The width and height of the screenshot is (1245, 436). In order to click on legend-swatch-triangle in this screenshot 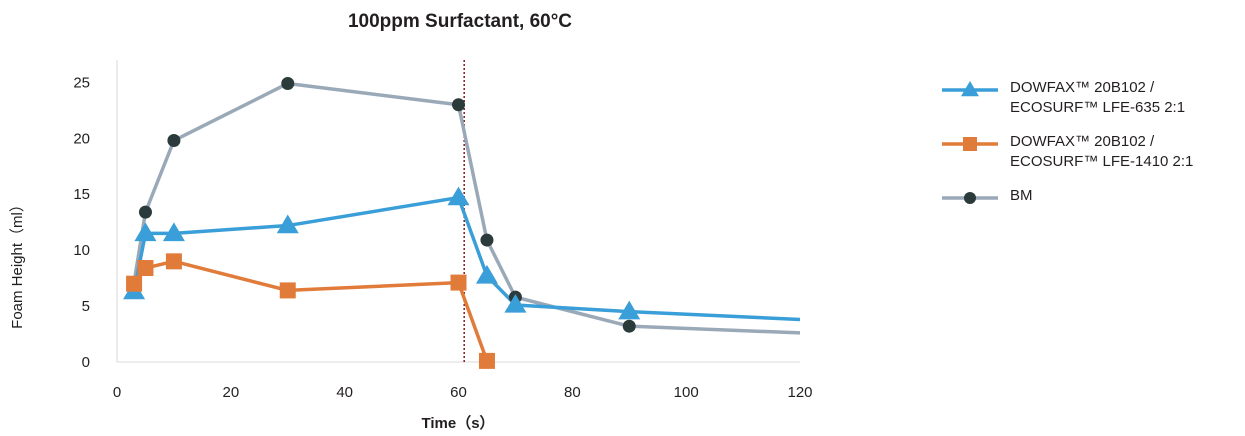, I will do `click(970, 89)`.